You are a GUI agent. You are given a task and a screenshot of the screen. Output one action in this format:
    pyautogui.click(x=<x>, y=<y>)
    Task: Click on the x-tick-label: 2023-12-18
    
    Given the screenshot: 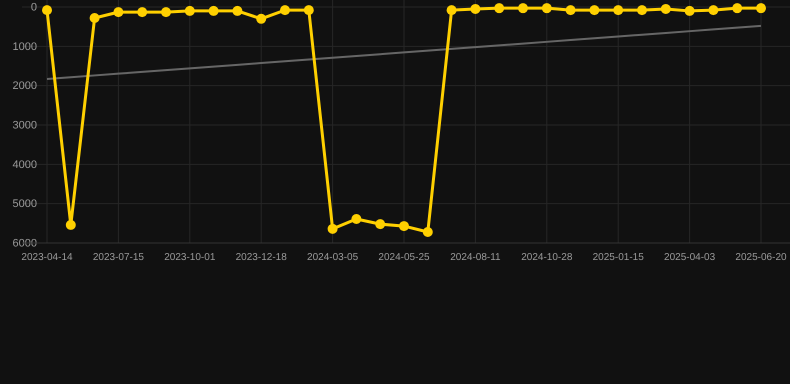 What is the action you would take?
    pyautogui.click(x=262, y=258)
    